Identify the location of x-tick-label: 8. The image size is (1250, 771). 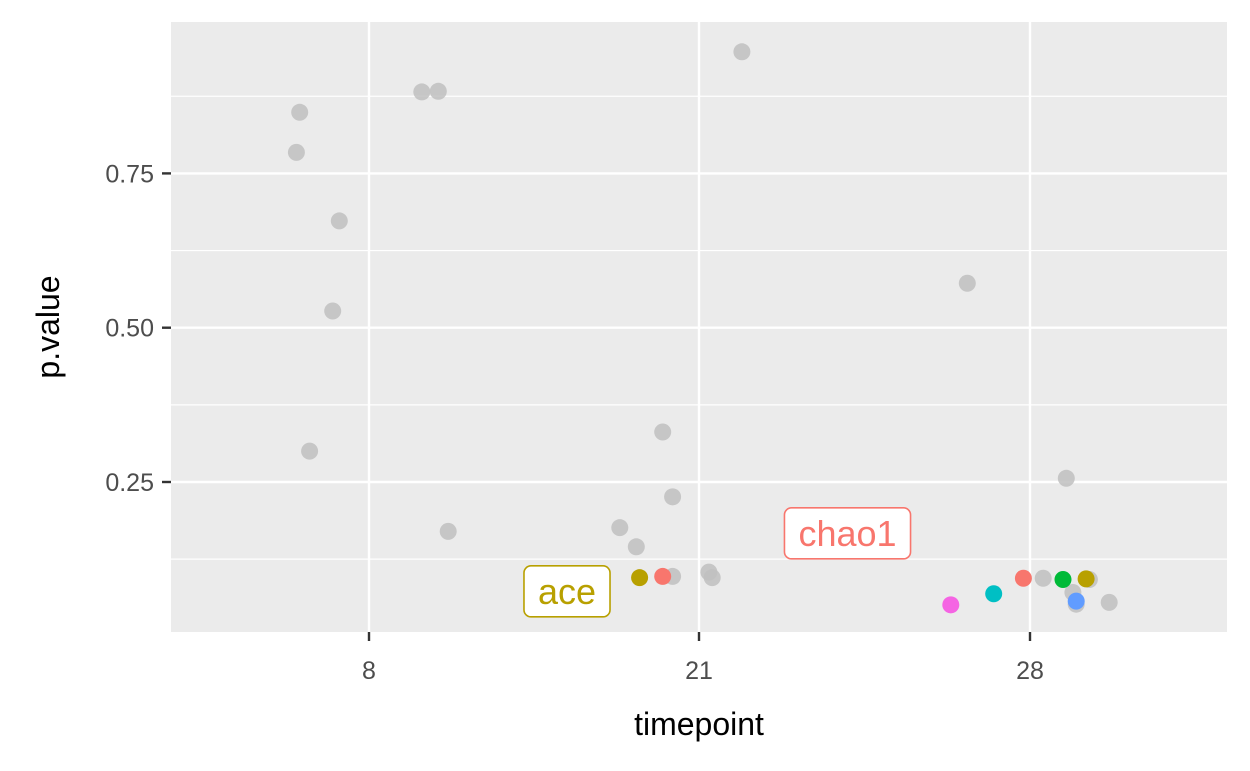
(369, 671).